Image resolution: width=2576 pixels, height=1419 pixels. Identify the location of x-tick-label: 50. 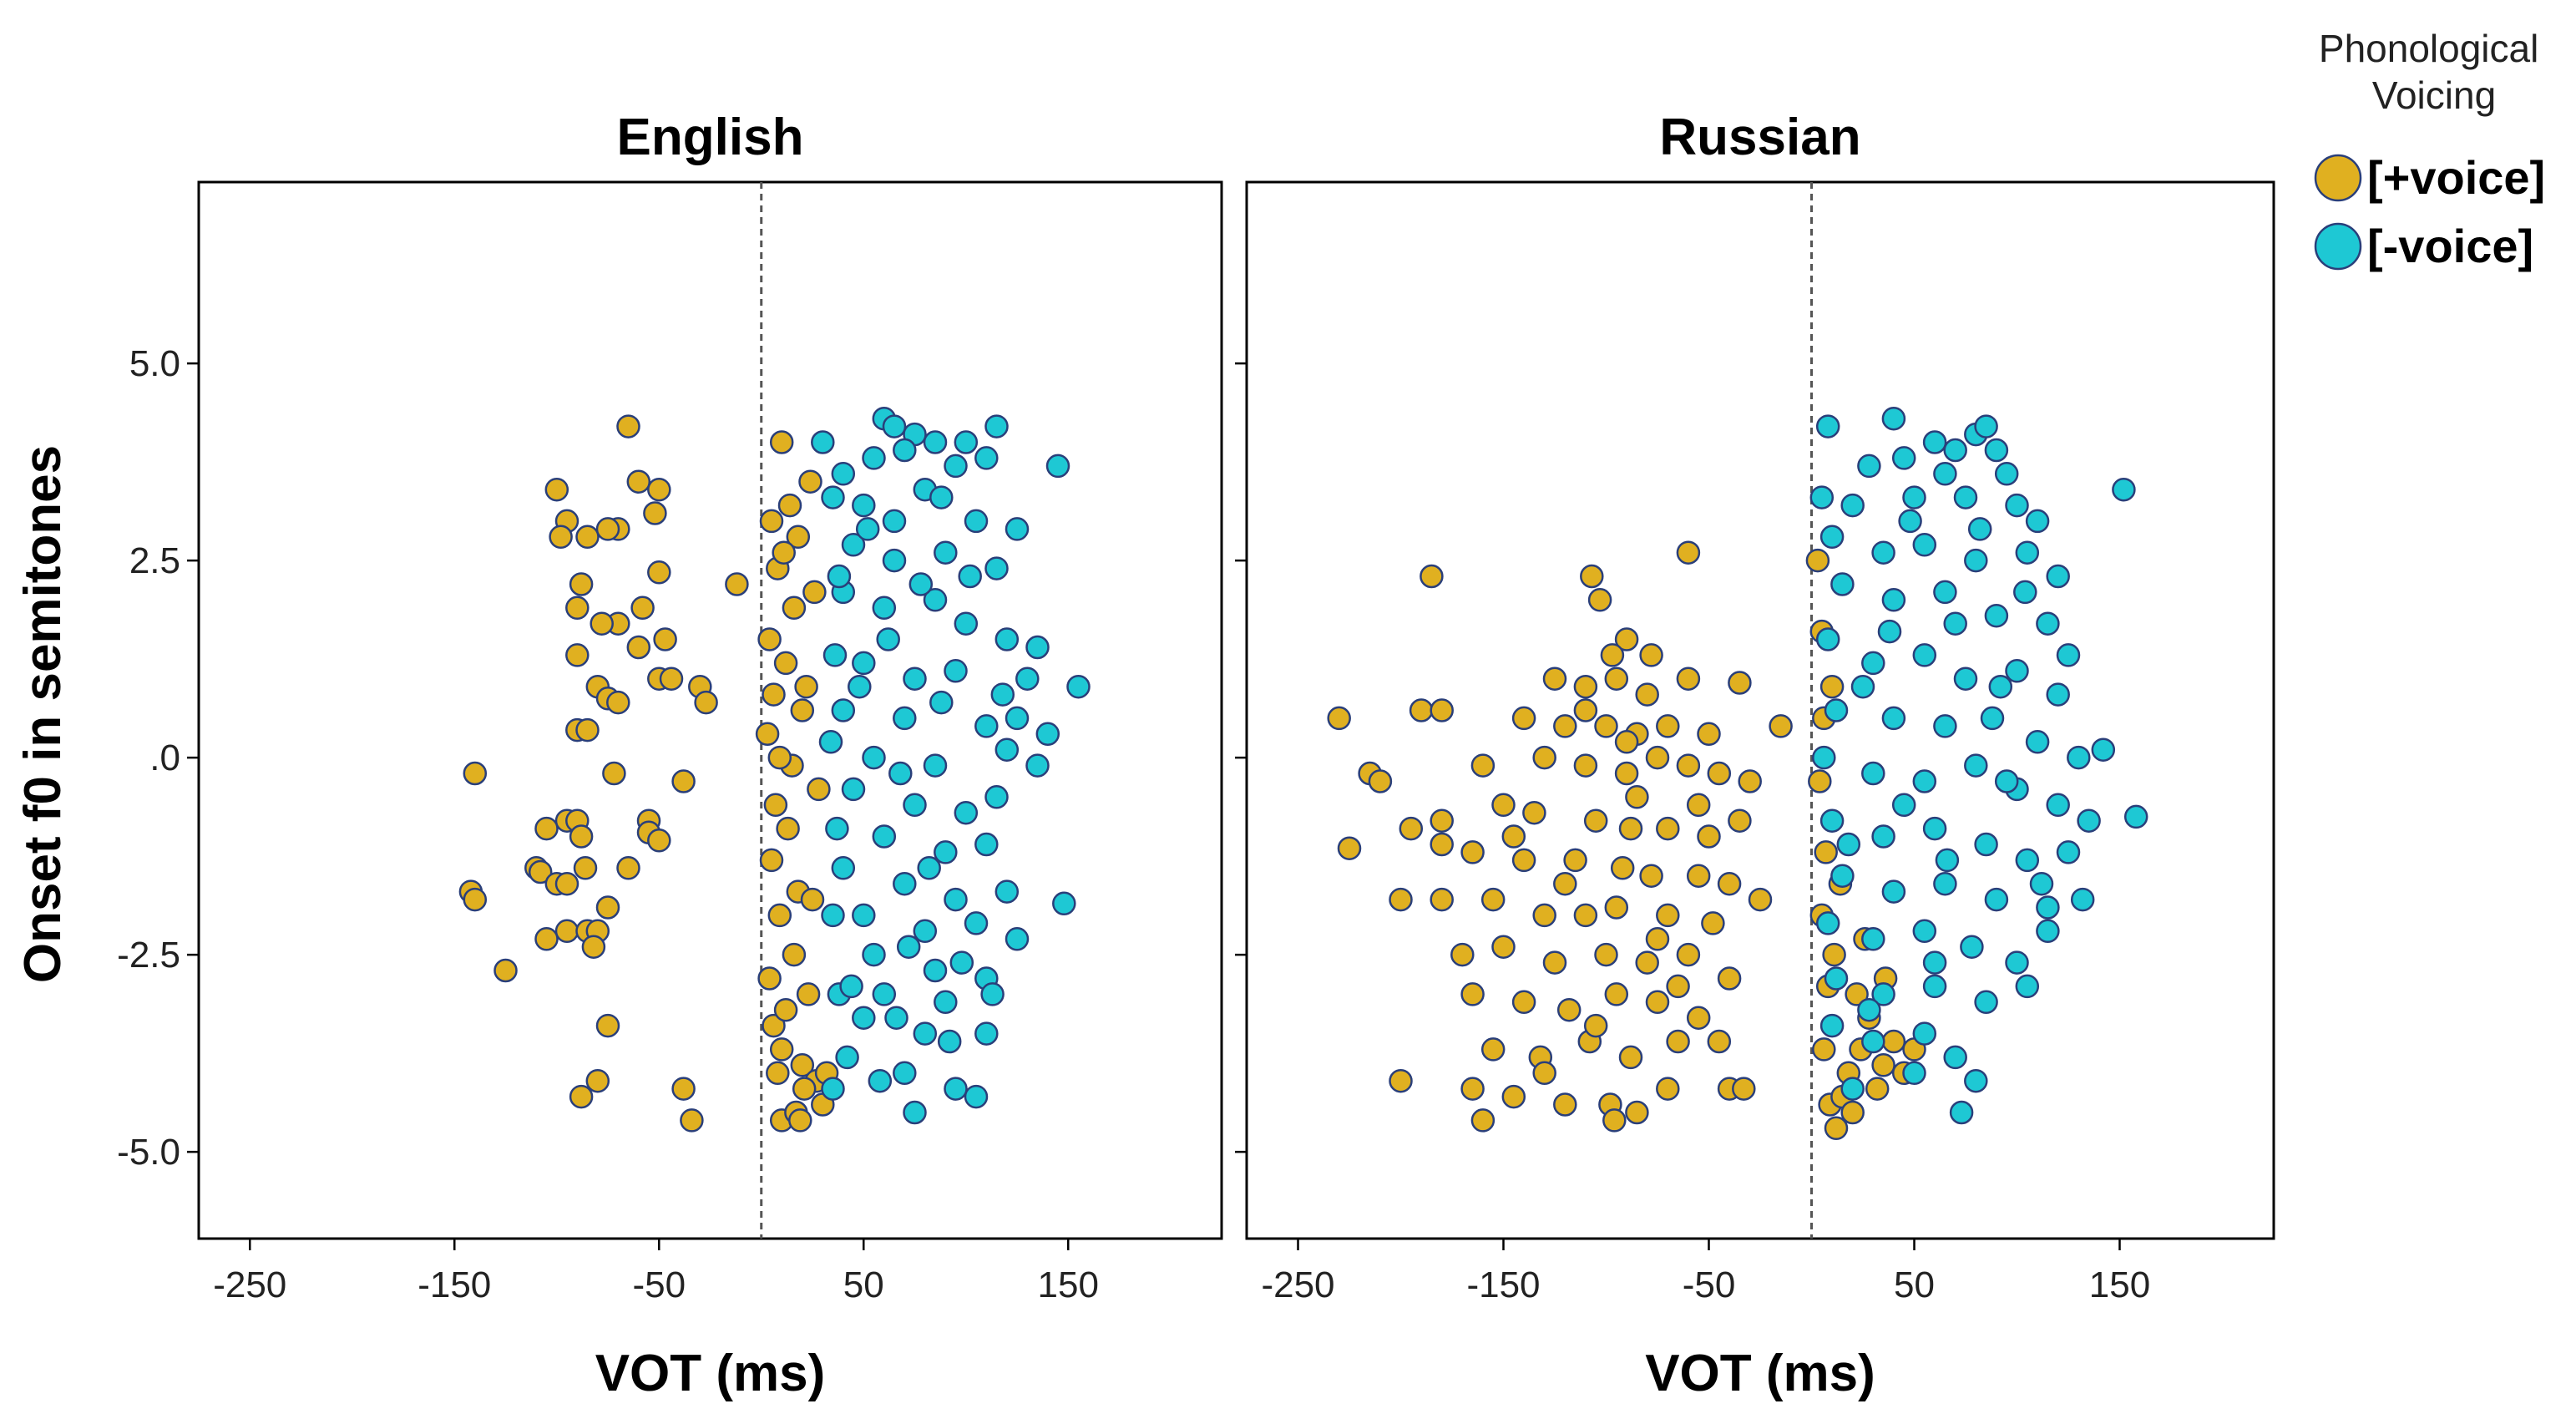
(864, 1285).